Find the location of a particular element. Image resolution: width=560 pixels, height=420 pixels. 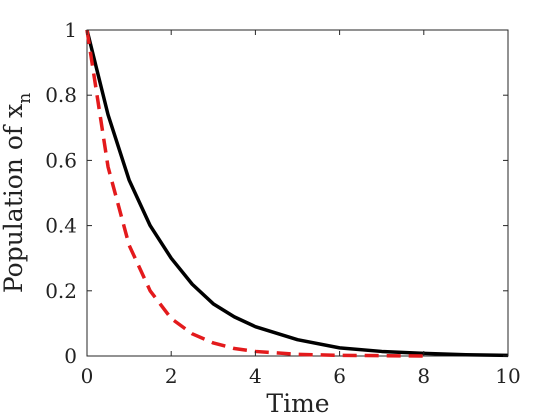

y-axis-title-subscript: n is located at coordinates (25, 98).